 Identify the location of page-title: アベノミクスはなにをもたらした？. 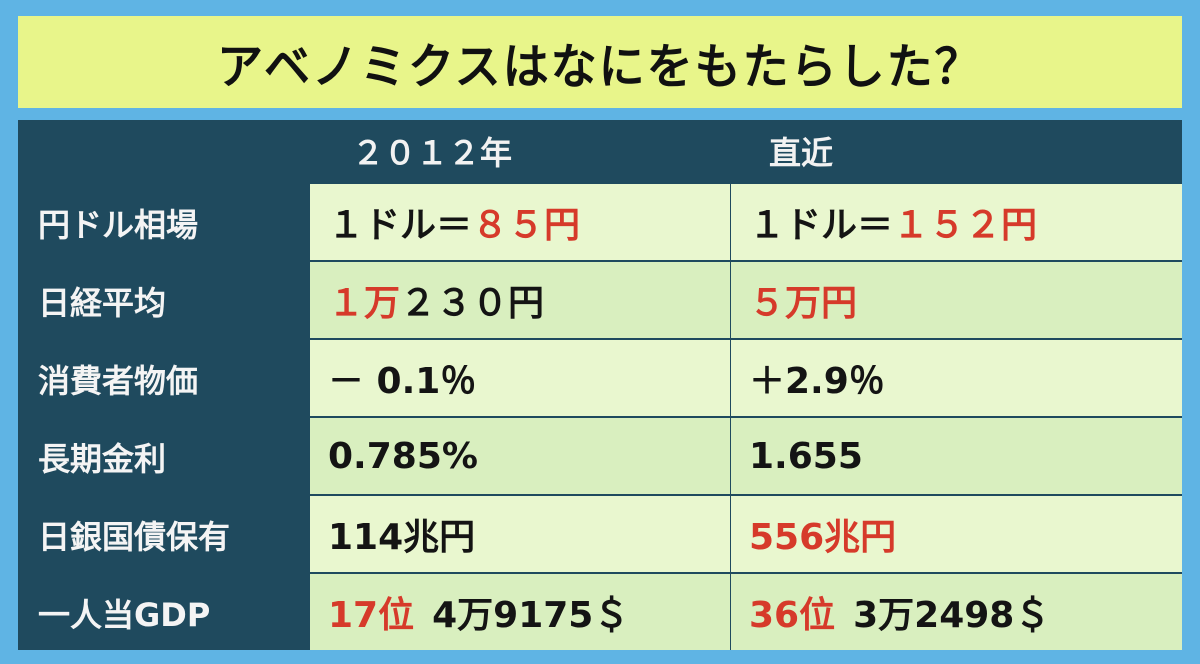
(600, 67).